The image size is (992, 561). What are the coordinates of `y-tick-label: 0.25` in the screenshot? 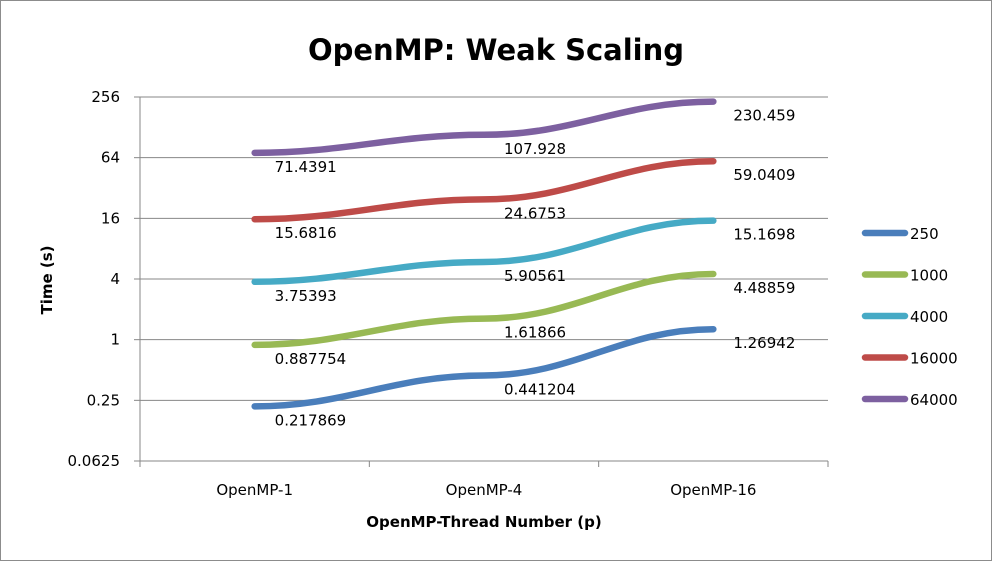 It's located at (103, 400).